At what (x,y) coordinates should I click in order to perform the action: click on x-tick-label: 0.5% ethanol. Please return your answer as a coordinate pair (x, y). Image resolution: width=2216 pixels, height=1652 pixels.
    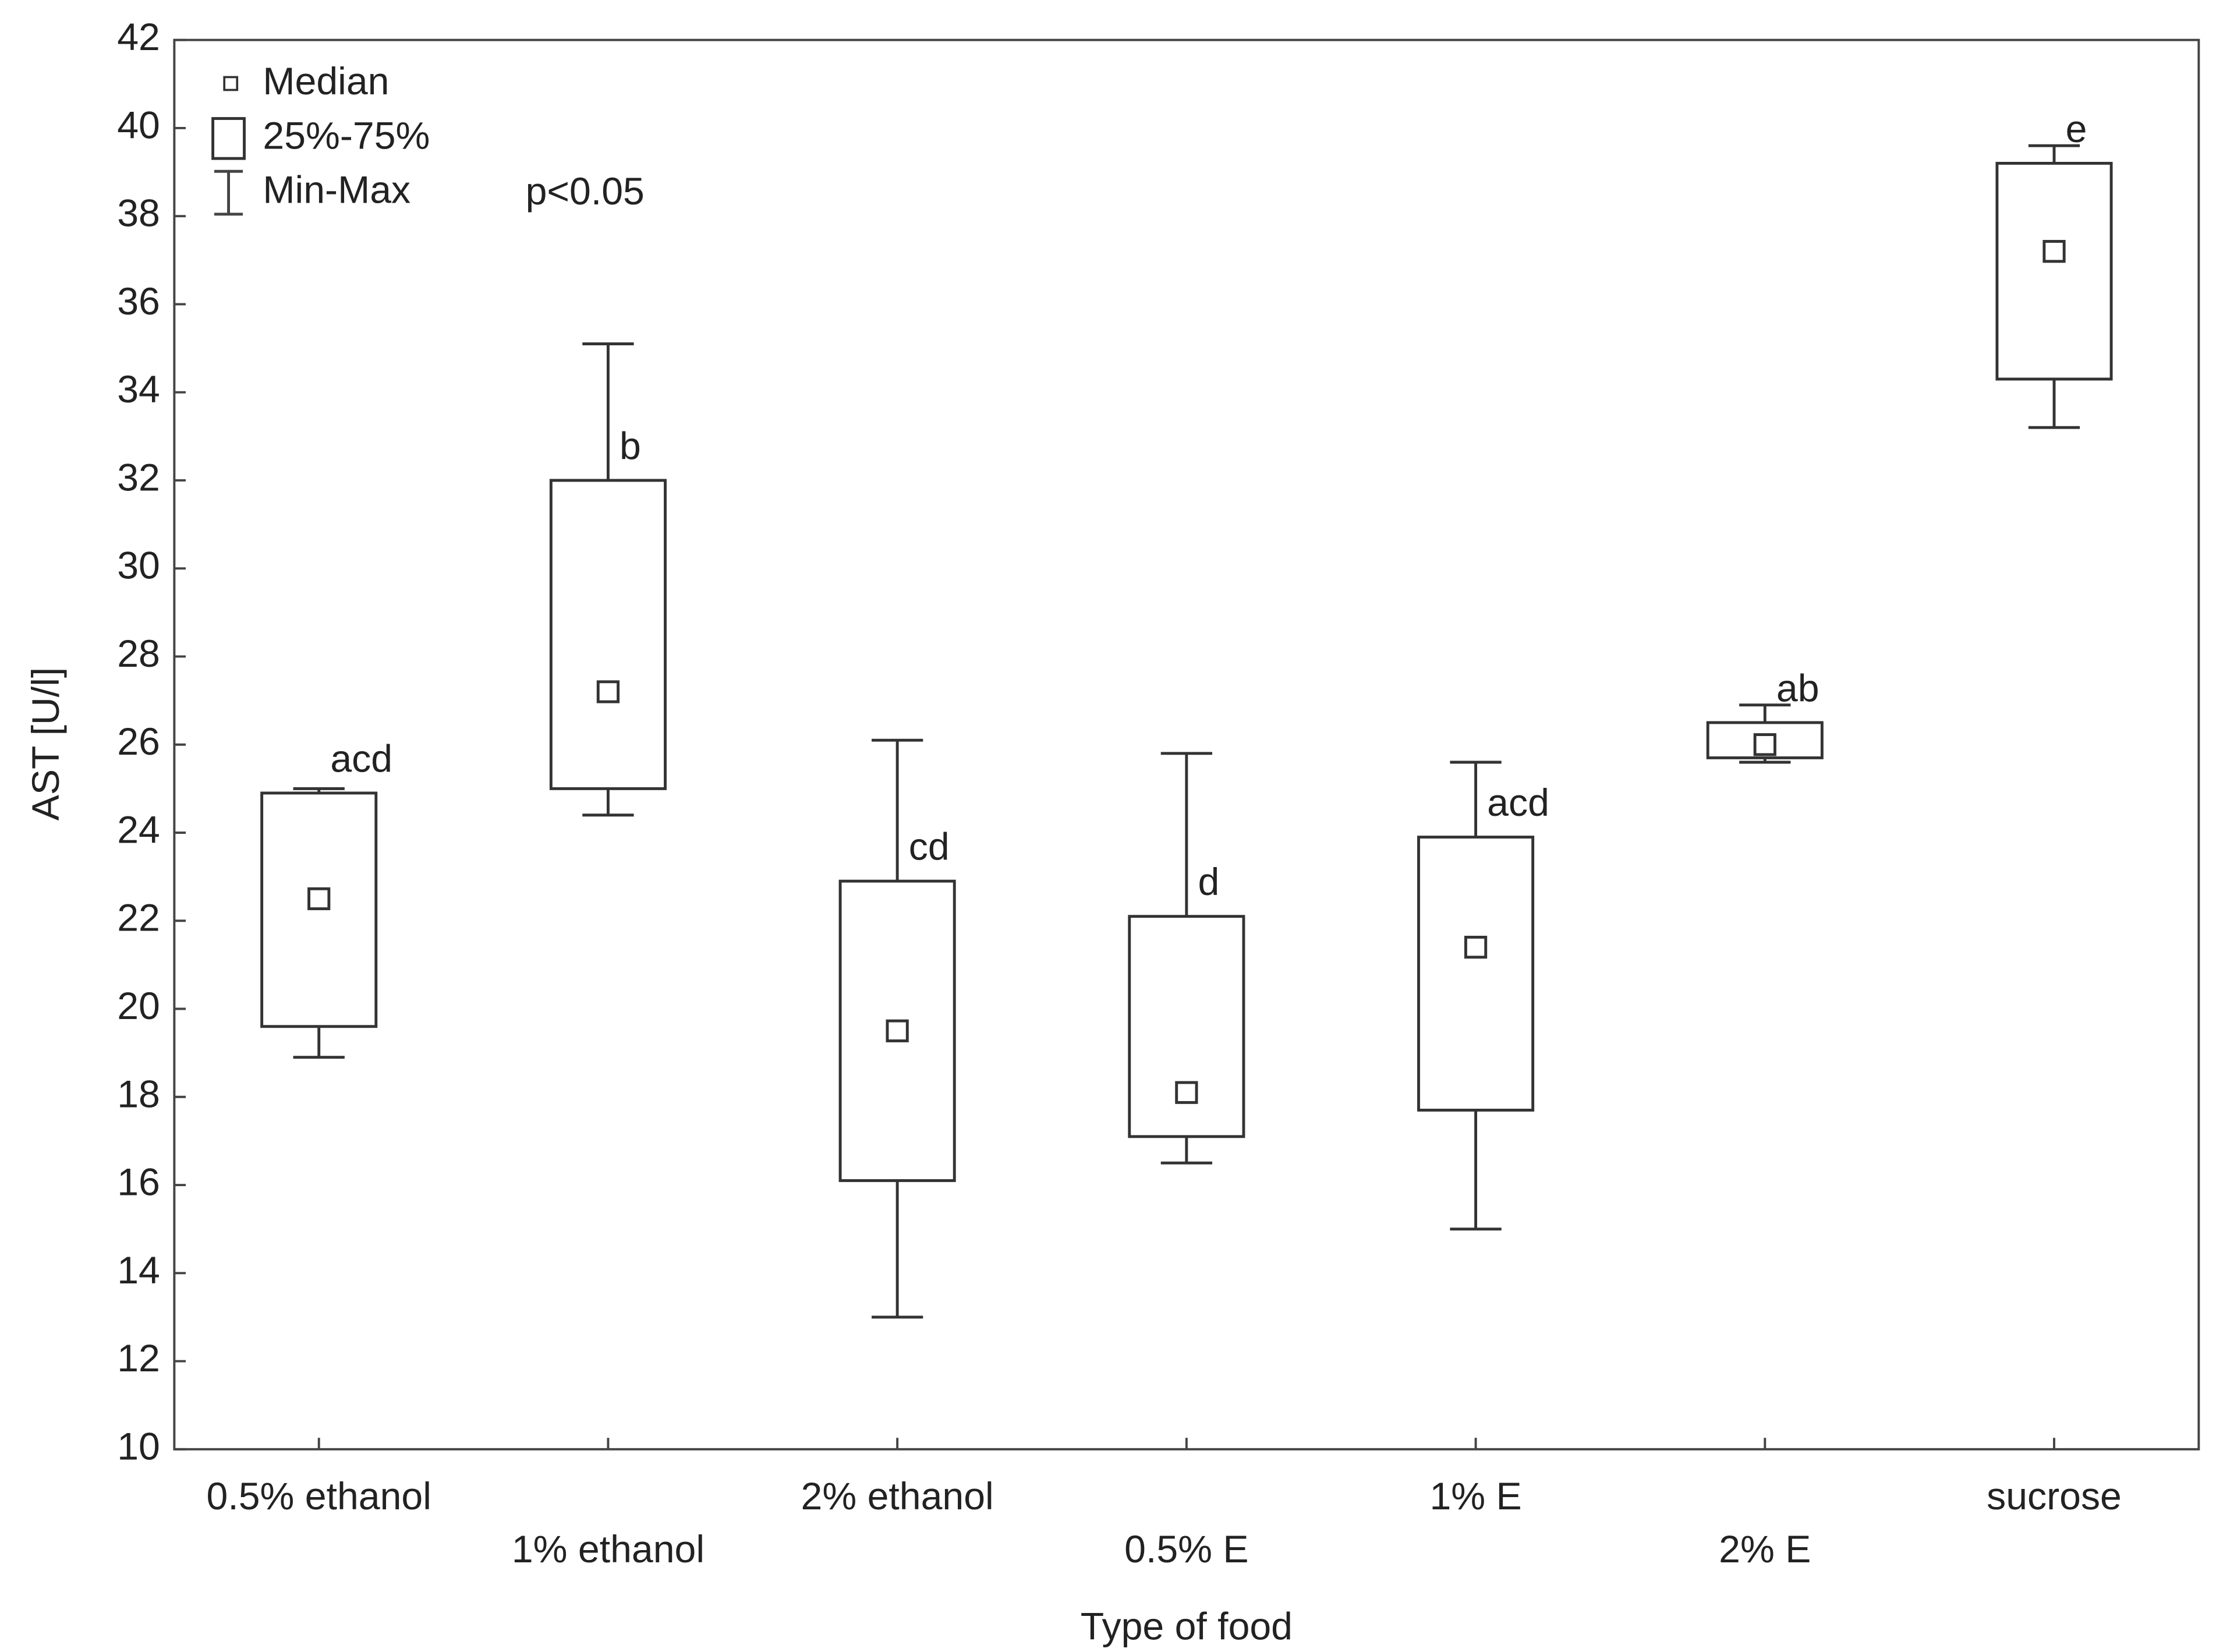
    Looking at the image, I should click on (319, 1496).